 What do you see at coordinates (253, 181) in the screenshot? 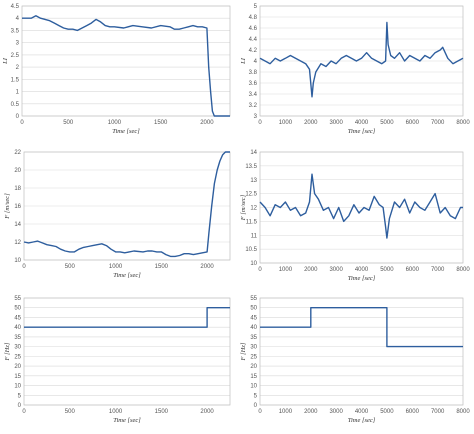
I see `y-tick-label: 13` at bounding box center [253, 181].